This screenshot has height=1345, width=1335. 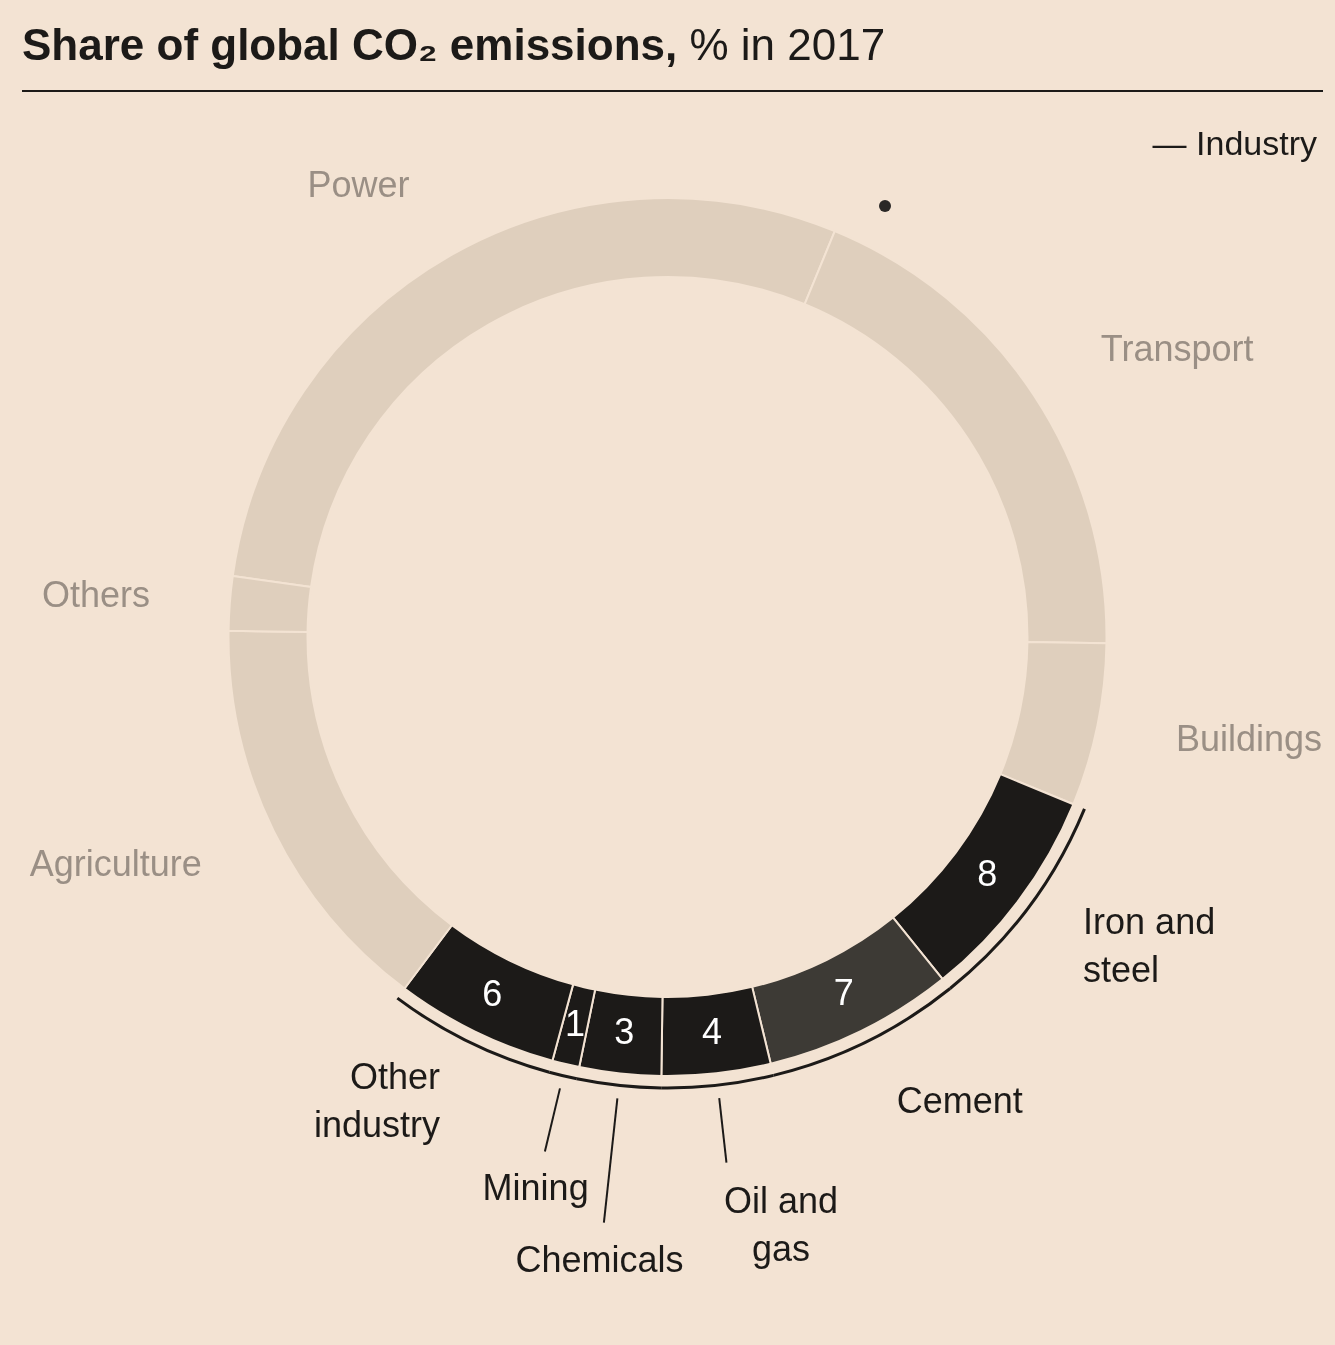 What do you see at coordinates (115, 864) in the screenshot?
I see `slice-label: Agriculture` at bounding box center [115, 864].